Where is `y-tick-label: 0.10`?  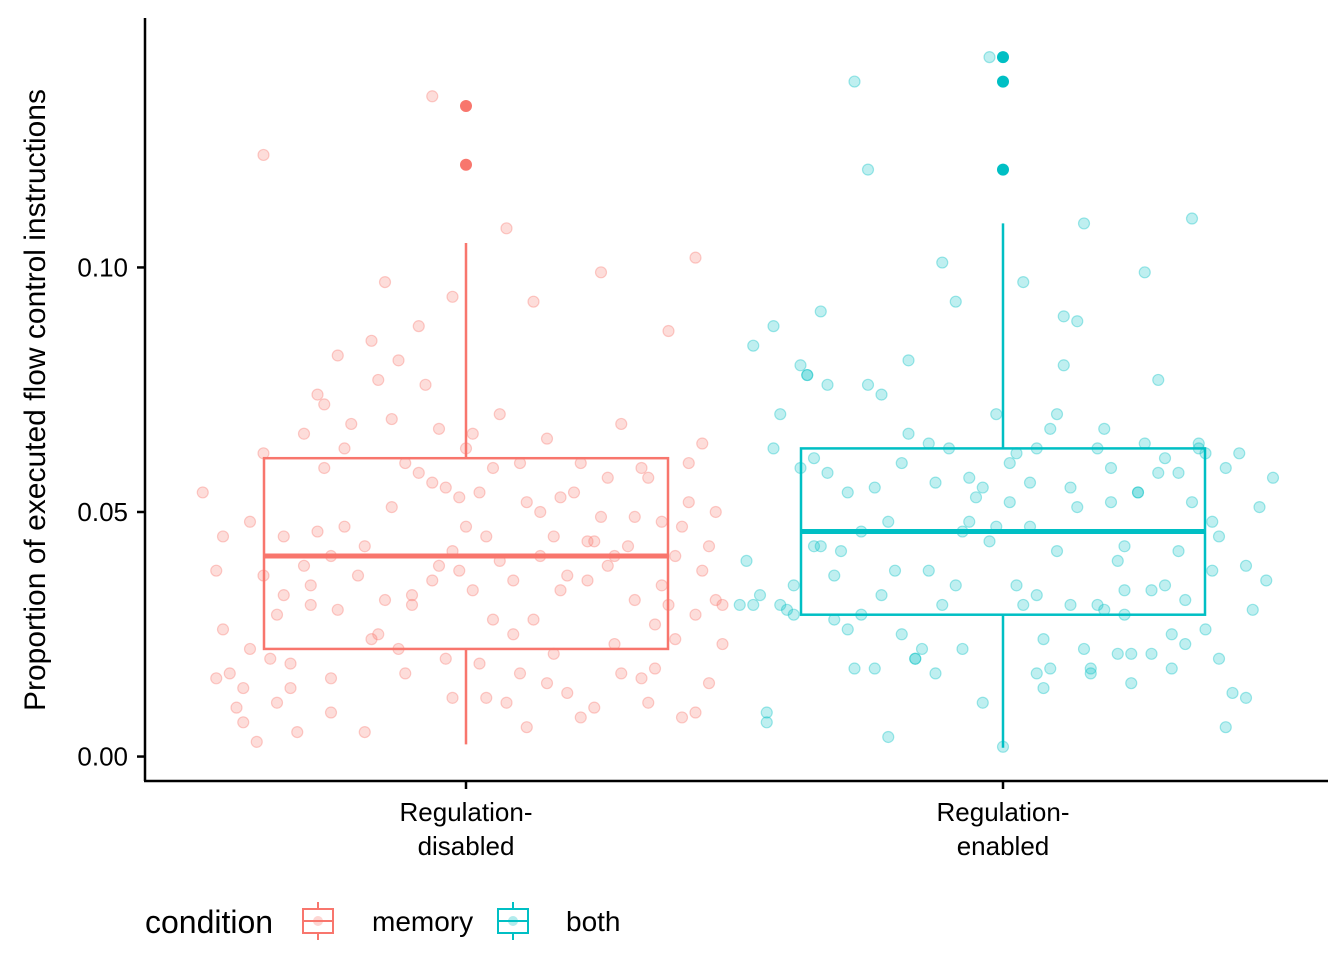
y-tick-label: 0.10 is located at coordinates (102, 267).